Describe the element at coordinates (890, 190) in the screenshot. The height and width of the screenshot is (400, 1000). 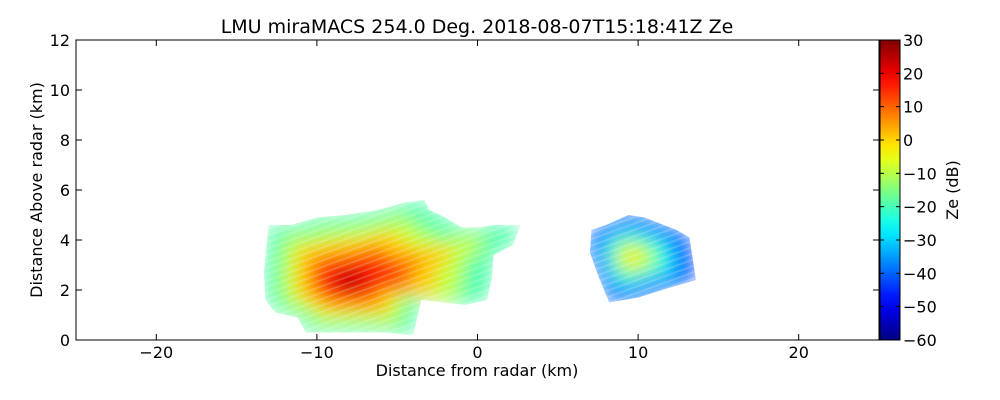
I see `colorbar-scale` at that location.